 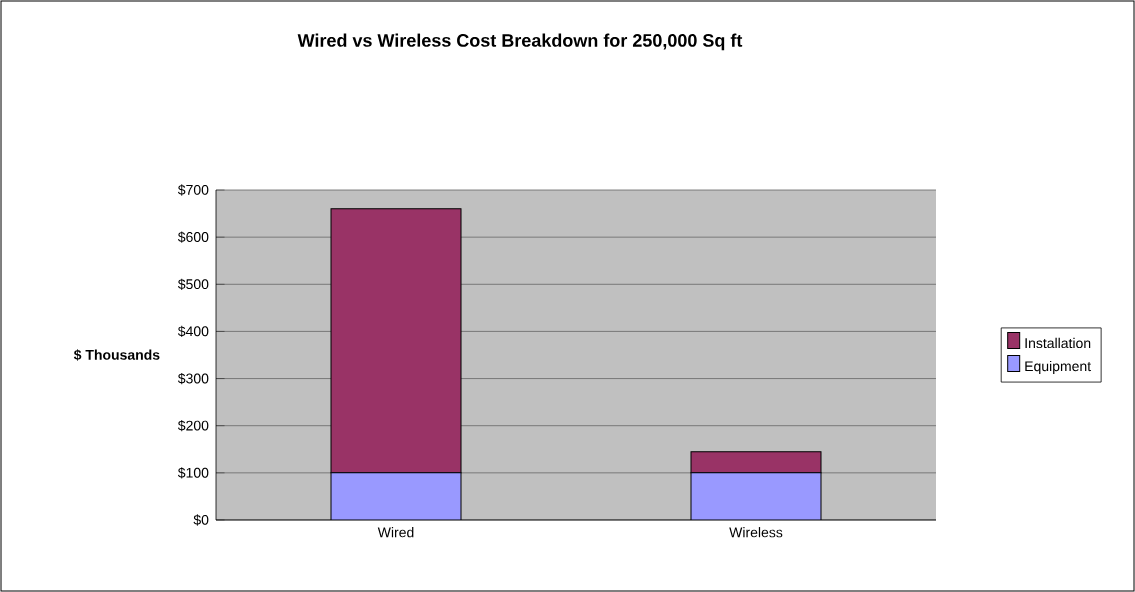 I want to click on x-tick-label: Wired, so click(x=395, y=532).